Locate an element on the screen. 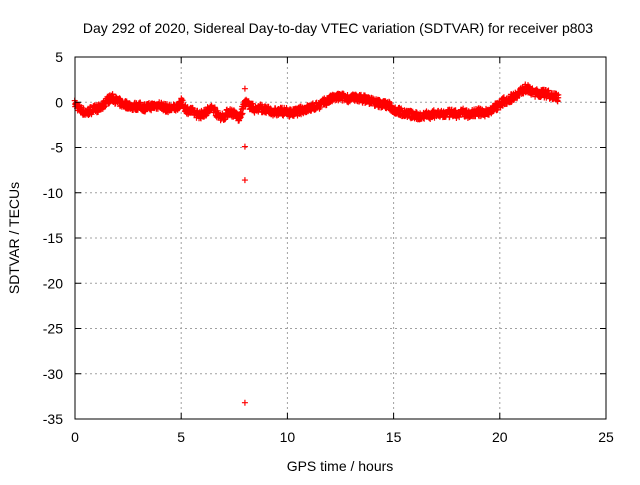  y-tick-label: -5 is located at coordinates (57, 148).